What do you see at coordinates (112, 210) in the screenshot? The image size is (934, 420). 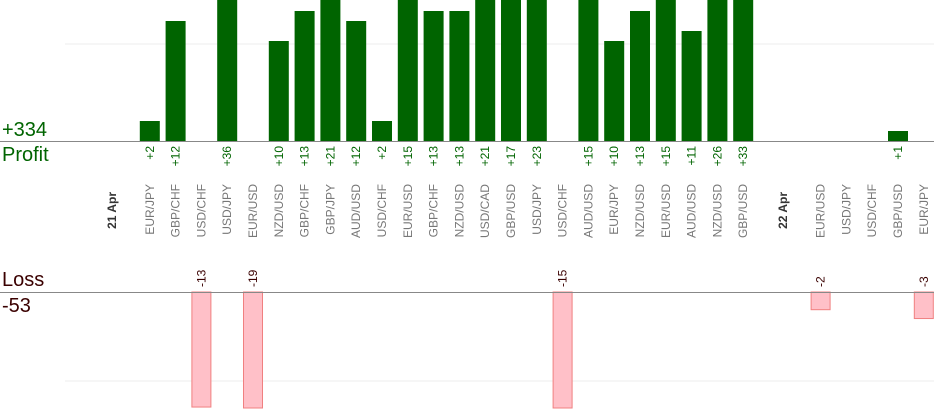 I see `date-label: 21 Apr` at bounding box center [112, 210].